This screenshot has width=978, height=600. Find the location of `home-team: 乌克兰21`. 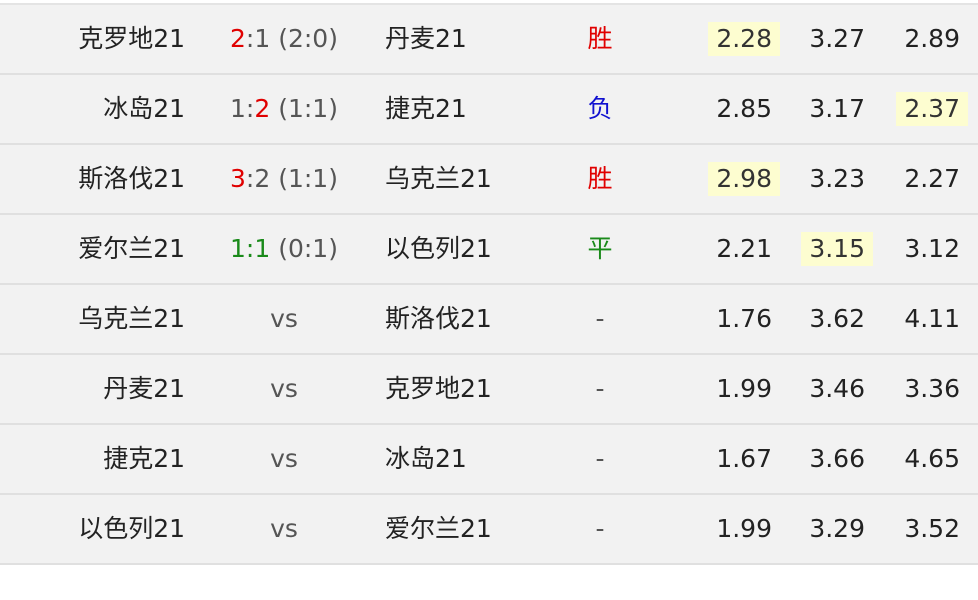

home-team: 乌克兰21 is located at coordinates (131, 318).